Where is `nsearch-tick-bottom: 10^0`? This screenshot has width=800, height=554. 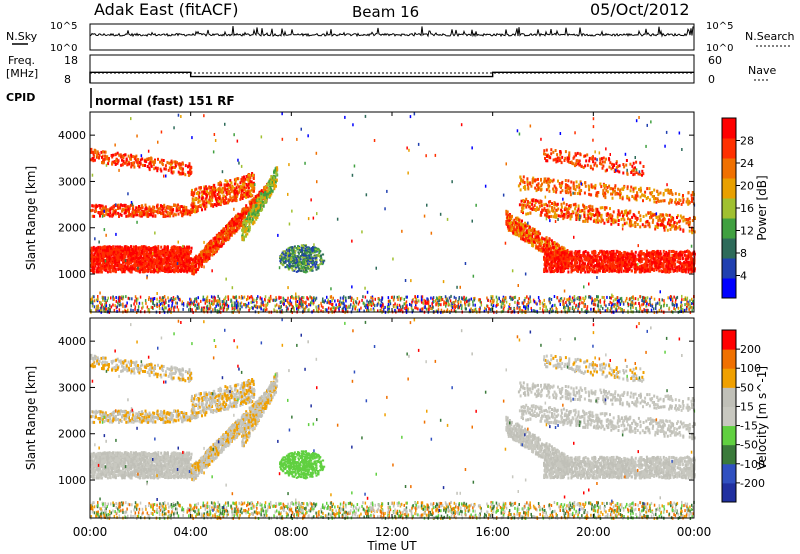
nsearch-tick-bottom: 10^0 is located at coordinates (719, 48).